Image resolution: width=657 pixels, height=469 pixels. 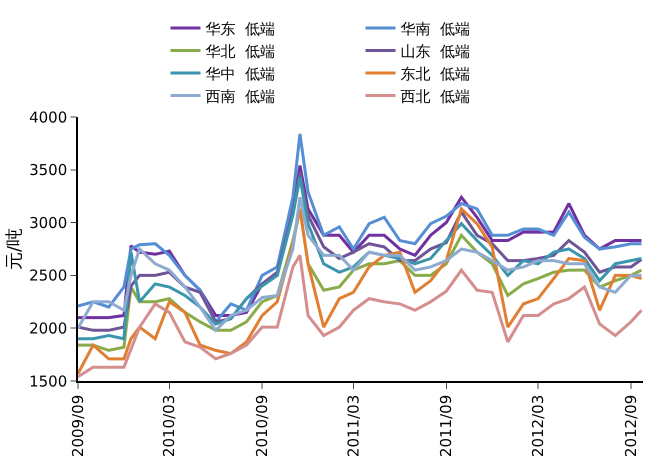 What do you see at coordinates (48, 170) in the screenshot?
I see `y-tick-label: 3500` at bounding box center [48, 170].